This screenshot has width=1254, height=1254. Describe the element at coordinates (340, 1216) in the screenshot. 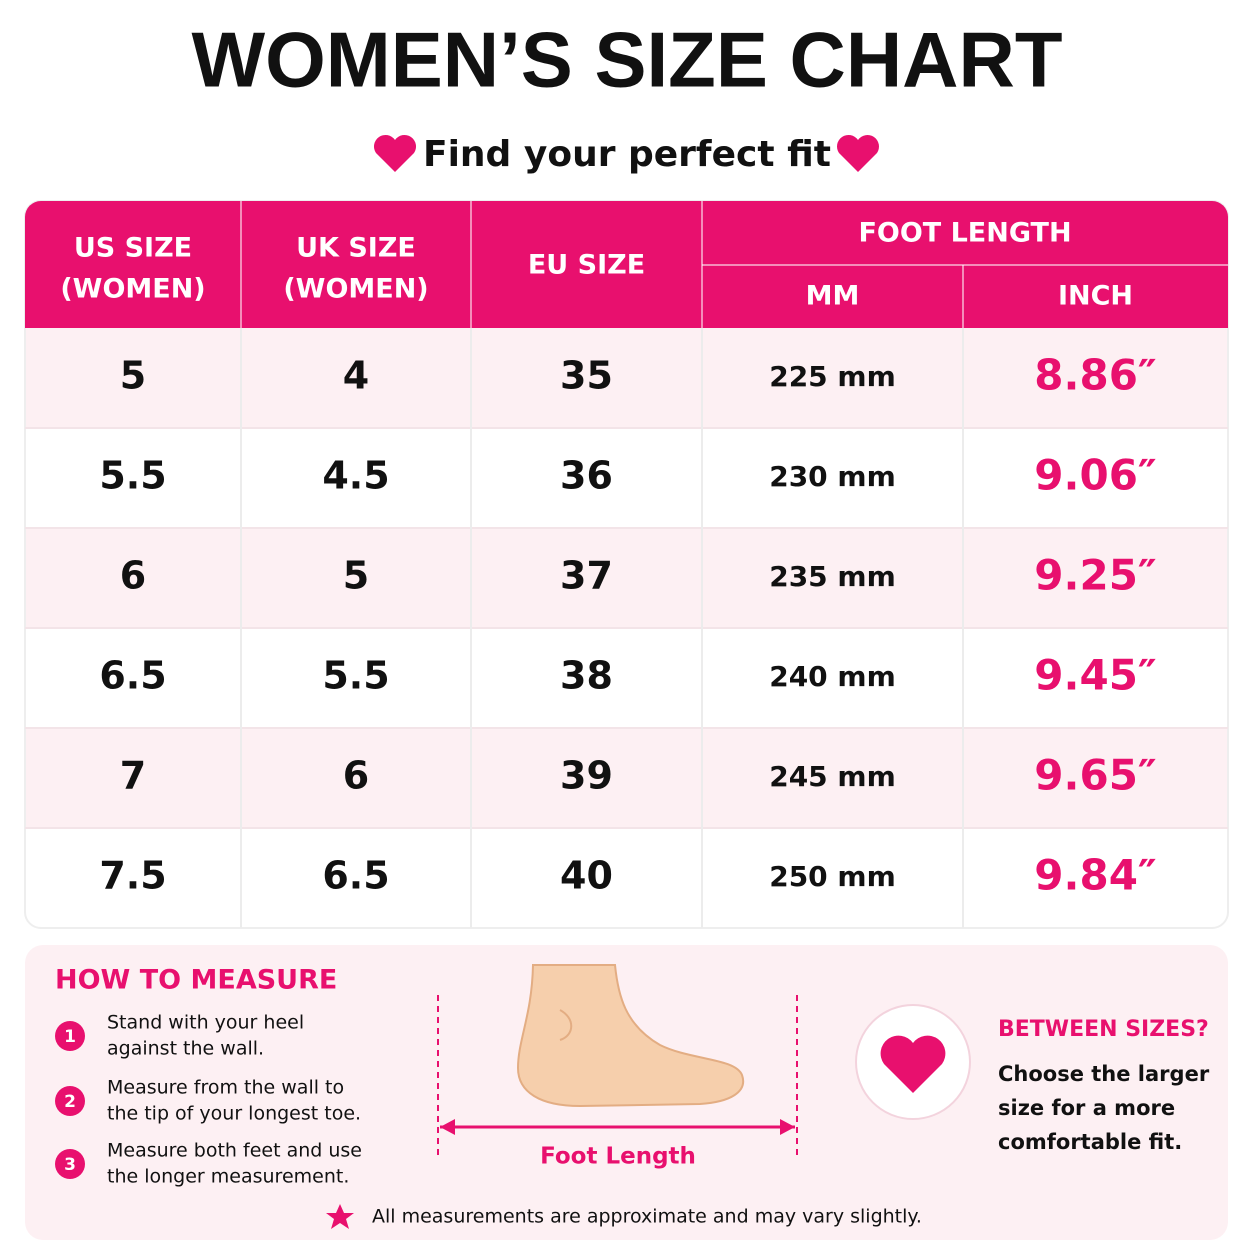

I see `star-icon` at that location.